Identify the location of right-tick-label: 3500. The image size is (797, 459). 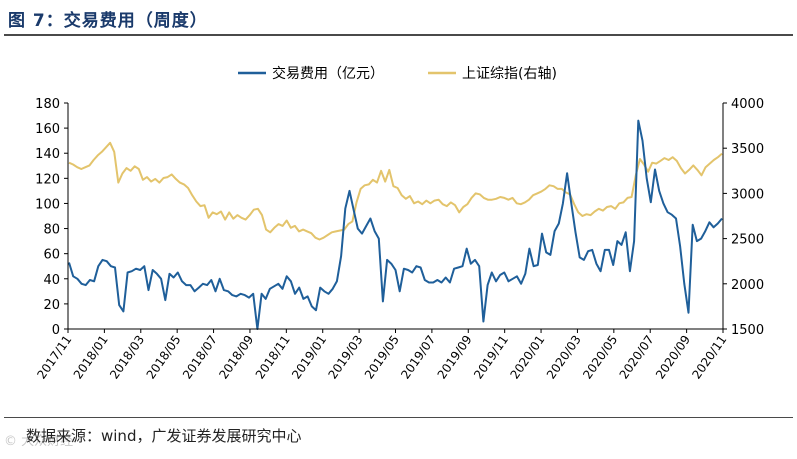
(747, 149).